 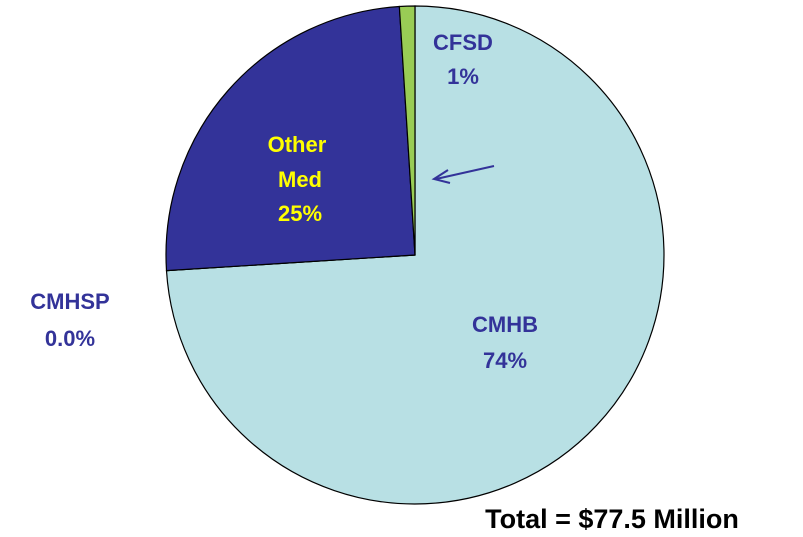 What do you see at coordinates (70, 338) in the screenshot?
I see `slice-value-label: 0.0%` at bounding box center [70, 338].